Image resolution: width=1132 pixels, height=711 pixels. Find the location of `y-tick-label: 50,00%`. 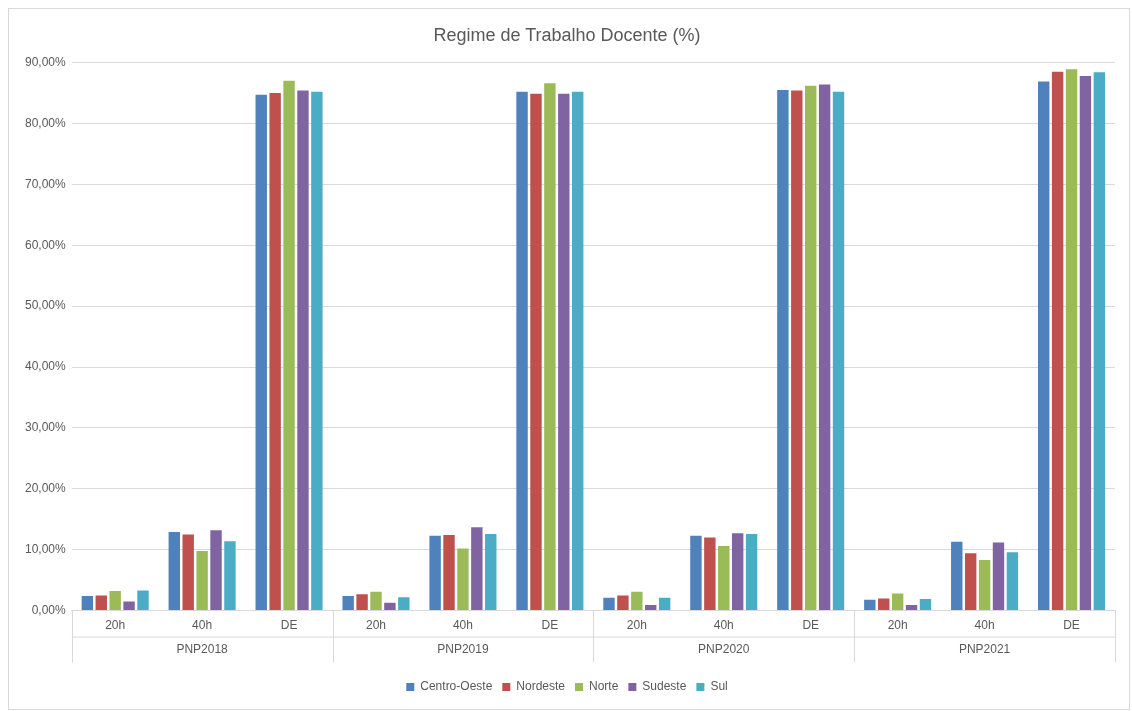

y-tick-label: 50,00% is located at coordinates (46, 305).